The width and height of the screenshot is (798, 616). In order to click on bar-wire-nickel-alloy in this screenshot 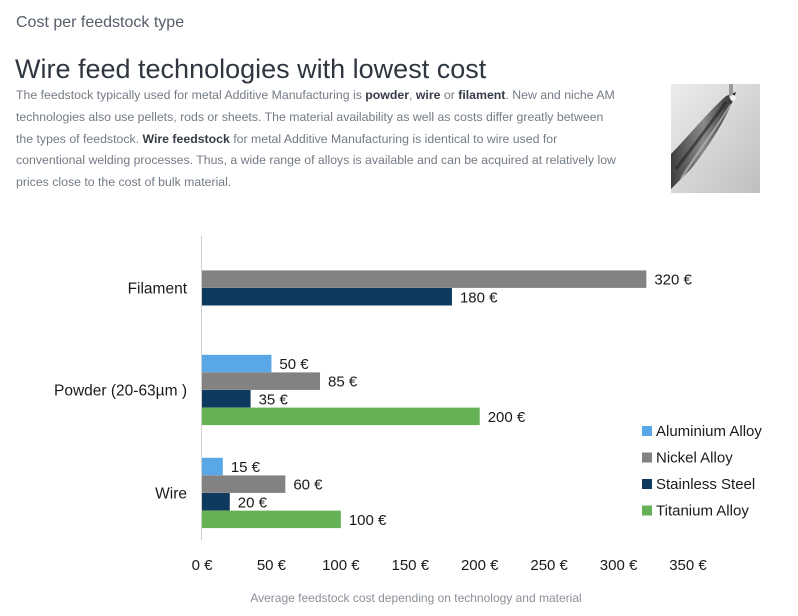, I will do `click(244, 484)`.